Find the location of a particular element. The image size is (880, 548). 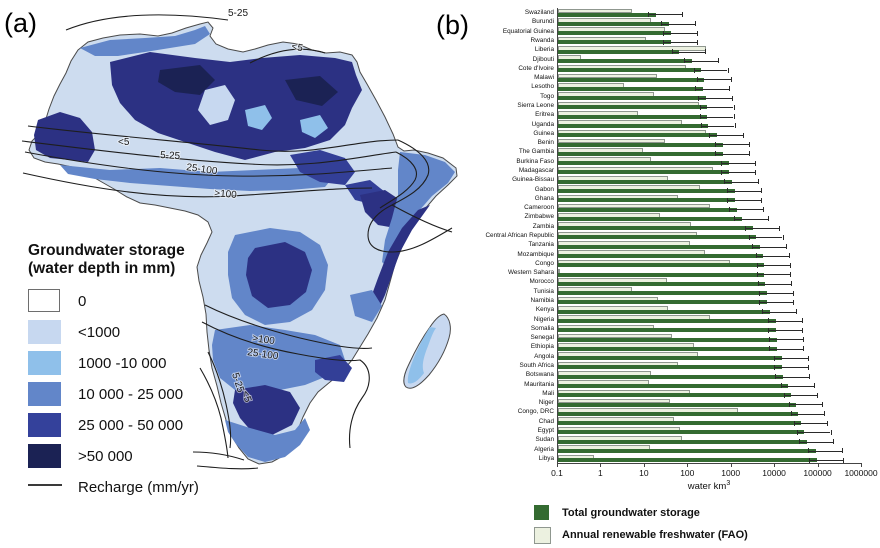

country-label: The Gambia is located at coordinates (536, 152).